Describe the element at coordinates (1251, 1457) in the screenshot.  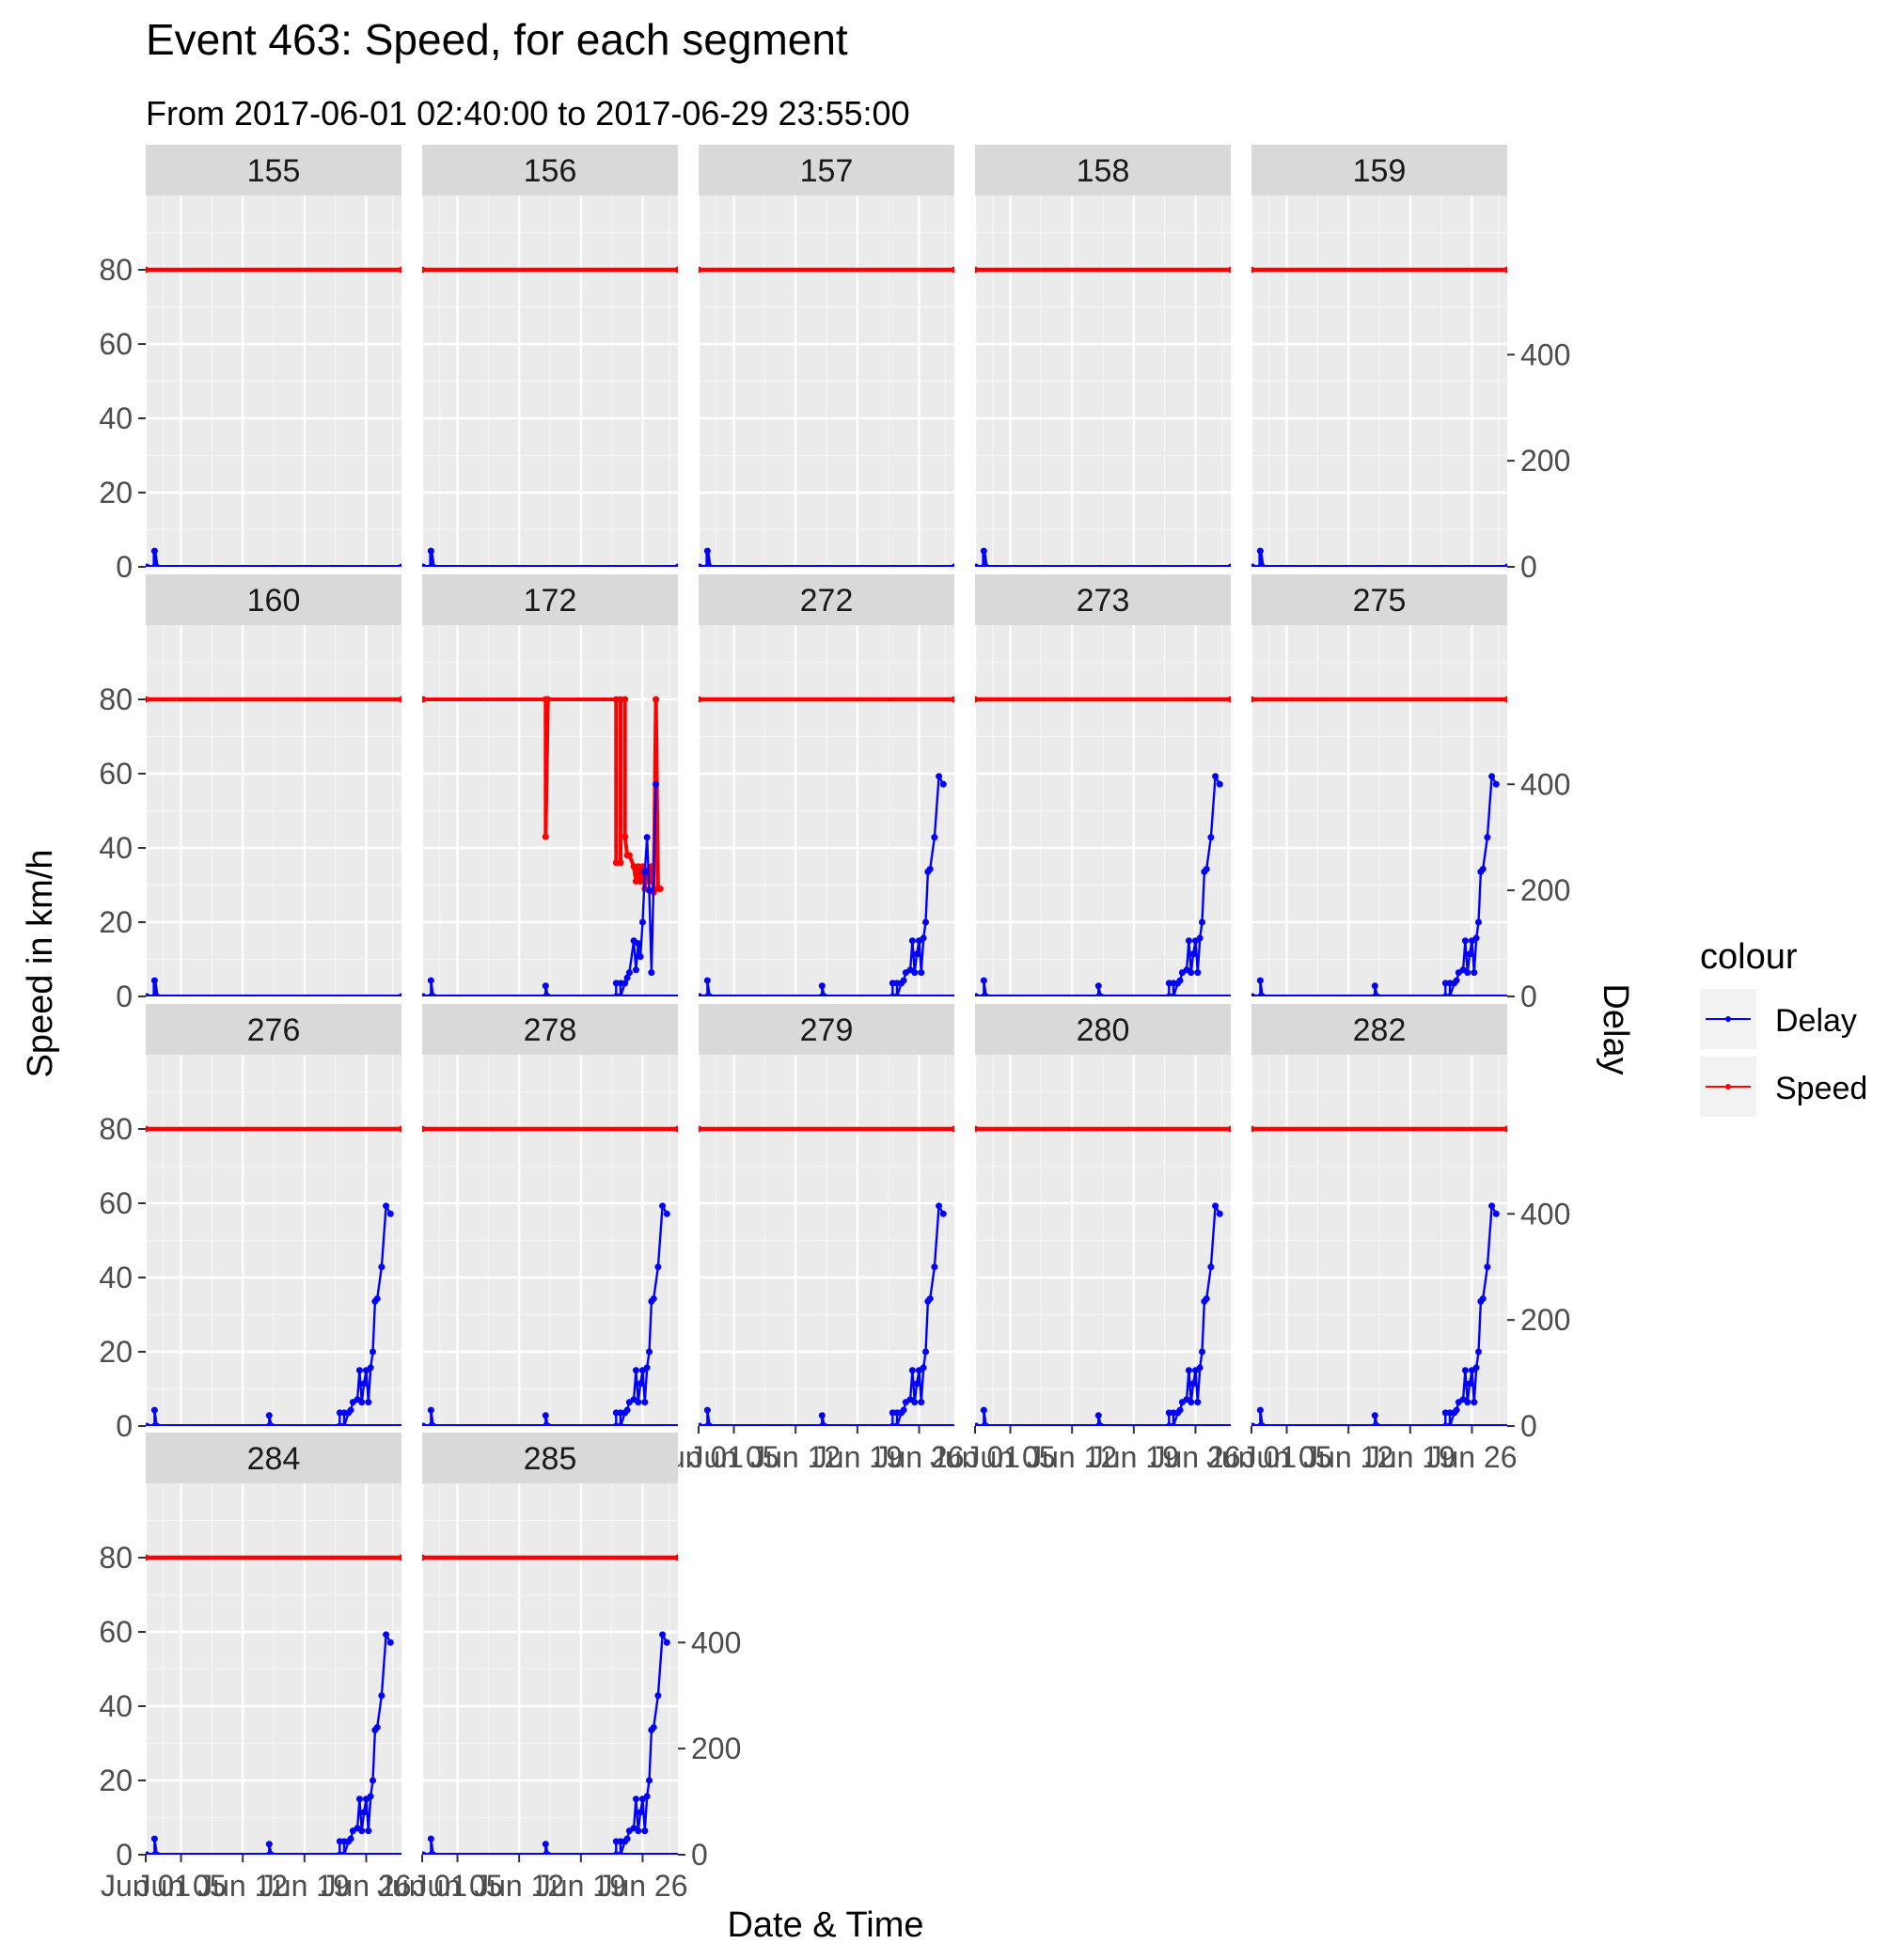
I see `x-tick-label: Jun 01` at that location.